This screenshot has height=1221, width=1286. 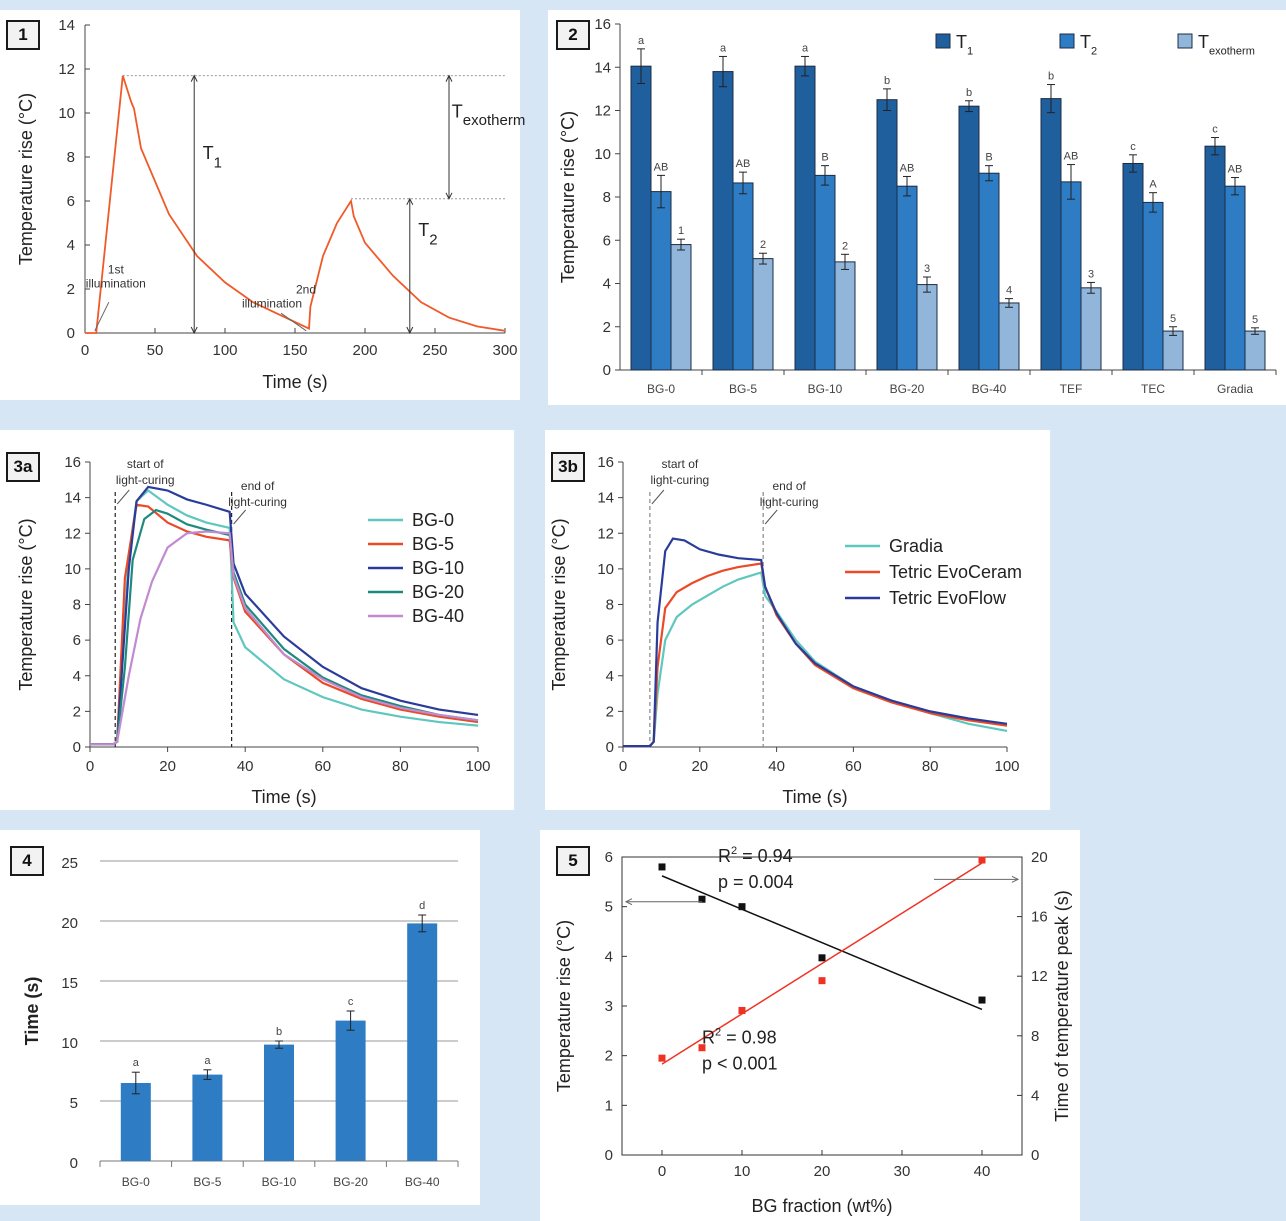 What do you see at coordinates (853, 766) in the screenshot?
I see `x-tick-label: 60` at bounding box center [853, 766].